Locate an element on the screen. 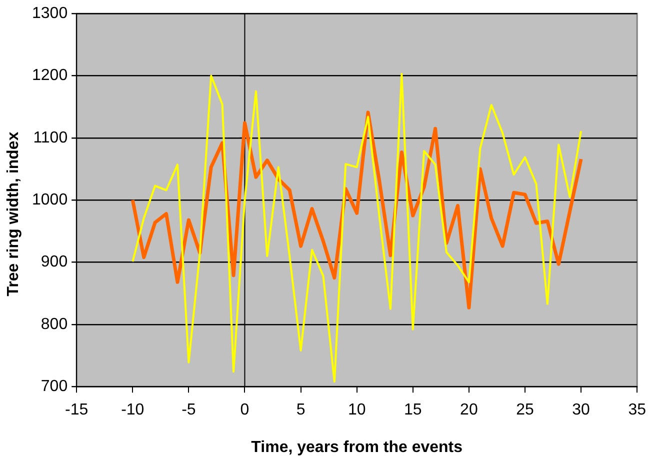 The width and height of the screenshot is (654, 465). y-tick-label: 1200 is located at coordinates (50, 75).